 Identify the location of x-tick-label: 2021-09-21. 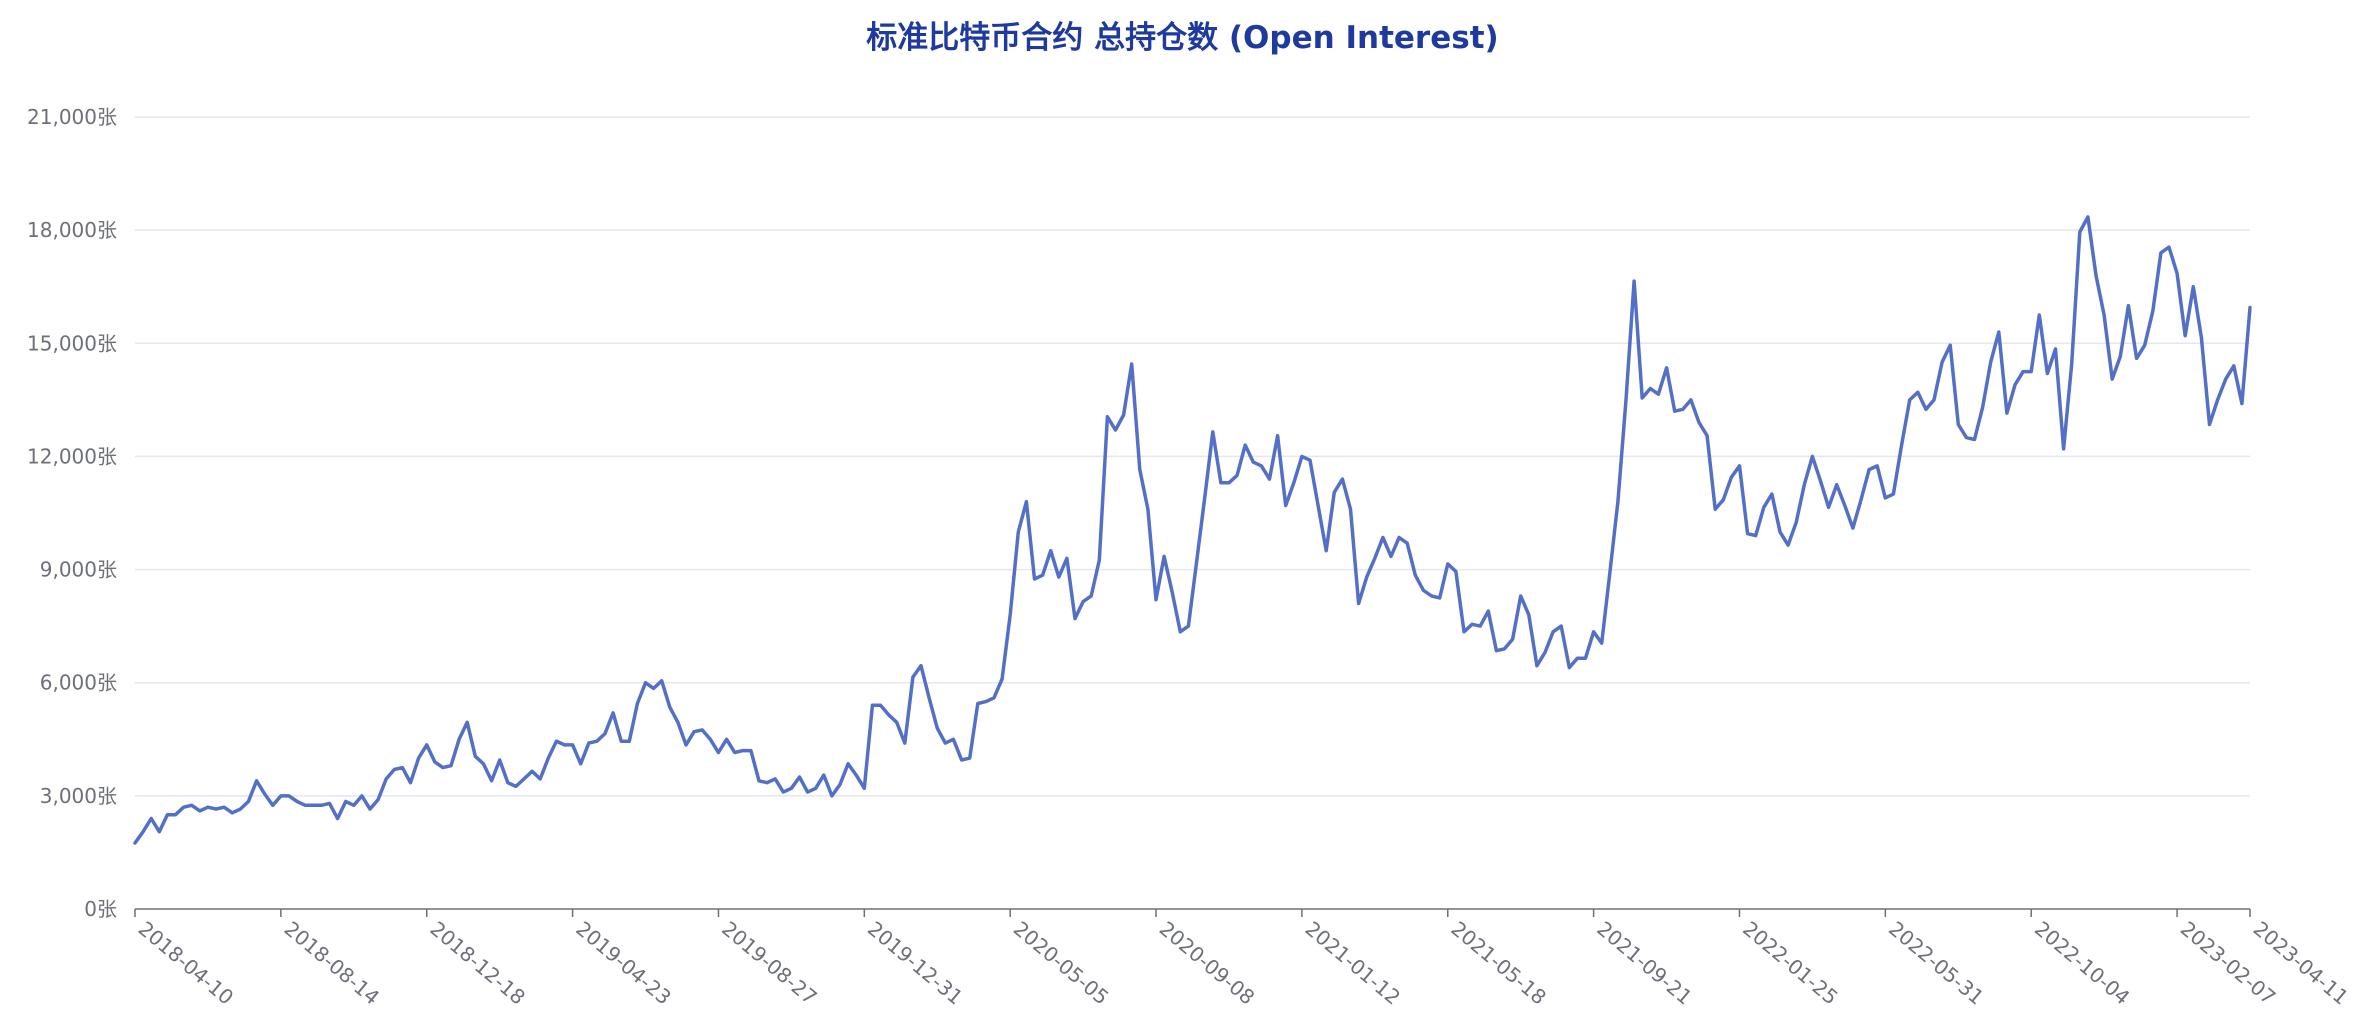
(1644, 962).